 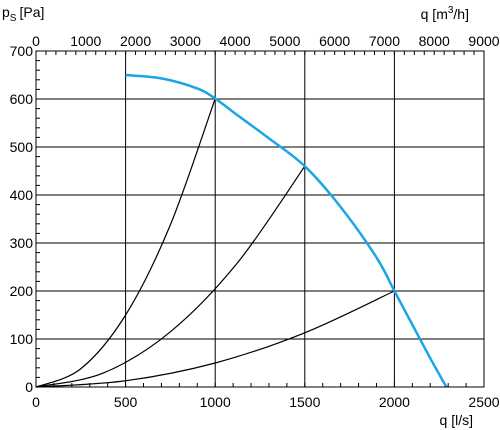 What do you see at coordinates (483, 402) in the screenshot?
I see `x-tick-label: 2500` at bounding box center [483, 402].